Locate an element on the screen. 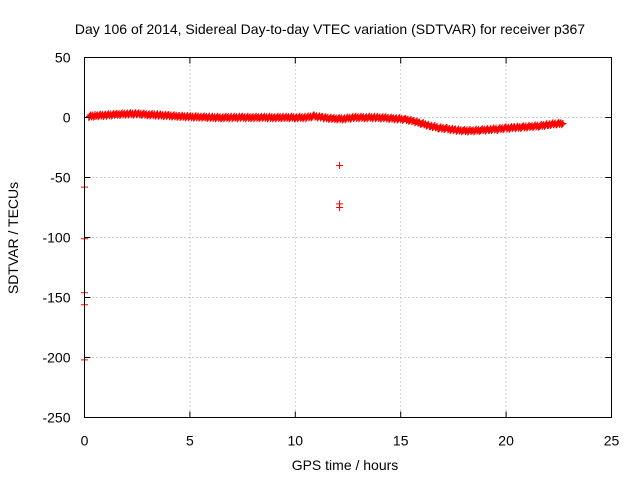 The height and width of the screenshot is (480, 640). x-tick-label: 25 is located at coordinates (612, 441).